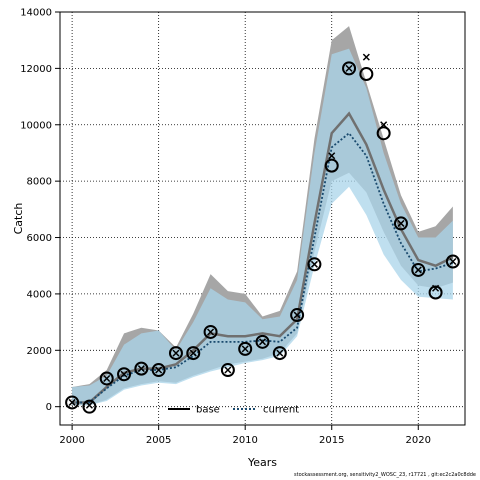  I want to click on legend-label-base: base, so click(208, 410).